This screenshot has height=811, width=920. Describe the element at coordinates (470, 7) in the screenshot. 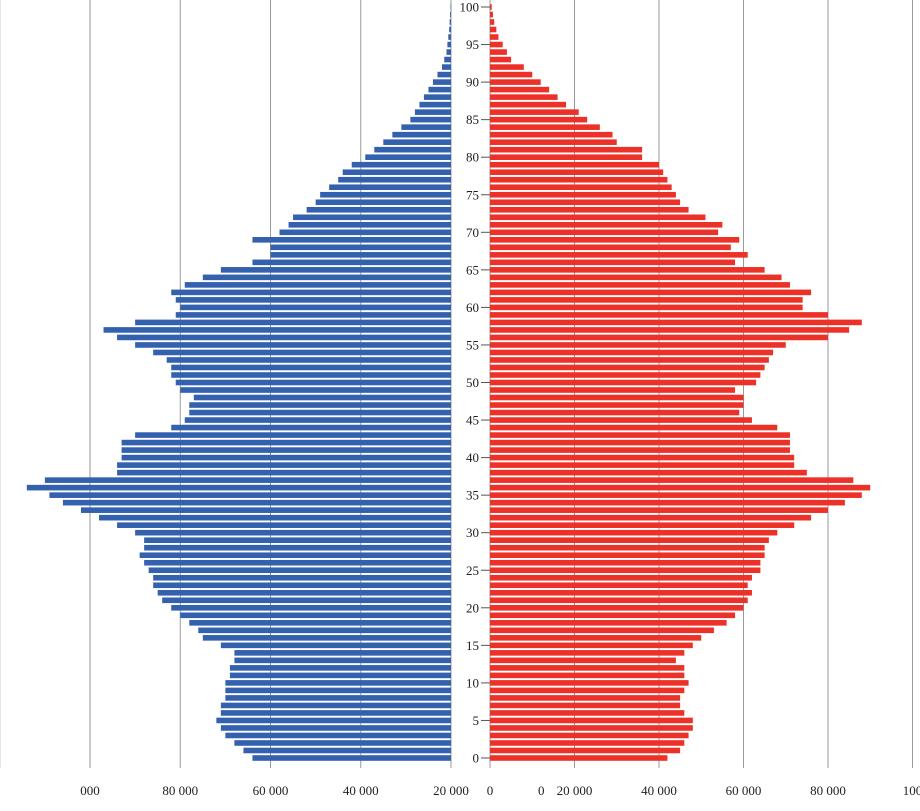

I see `age-tick-label: 100` at that location.